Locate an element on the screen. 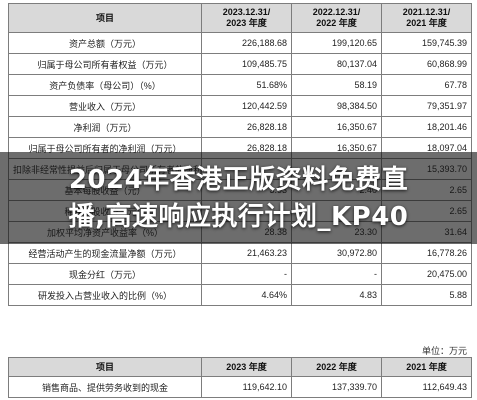  value-cell: 60,868.99 is located at coordinates (426, 64).